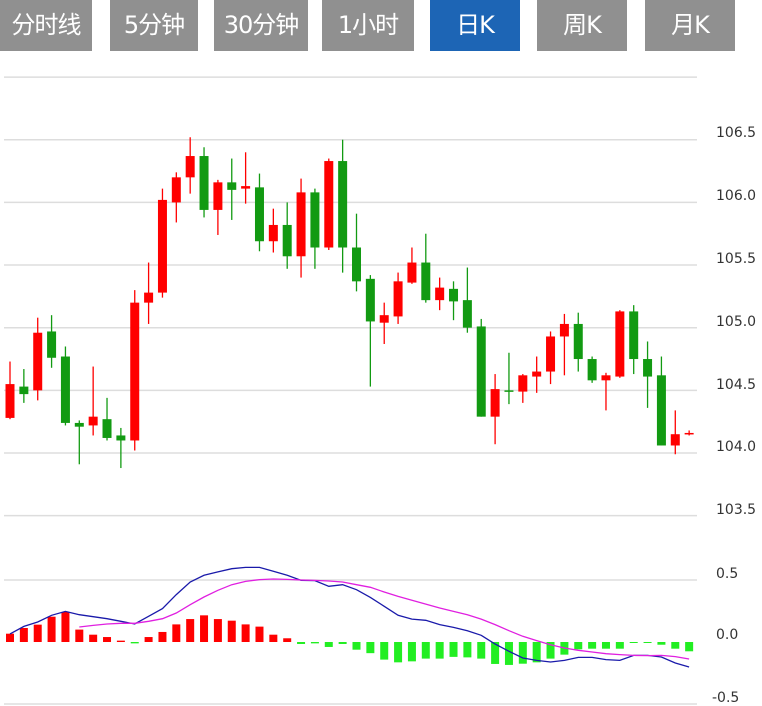  I want to click on price-tick-label: 103.5, so click(736, 510).